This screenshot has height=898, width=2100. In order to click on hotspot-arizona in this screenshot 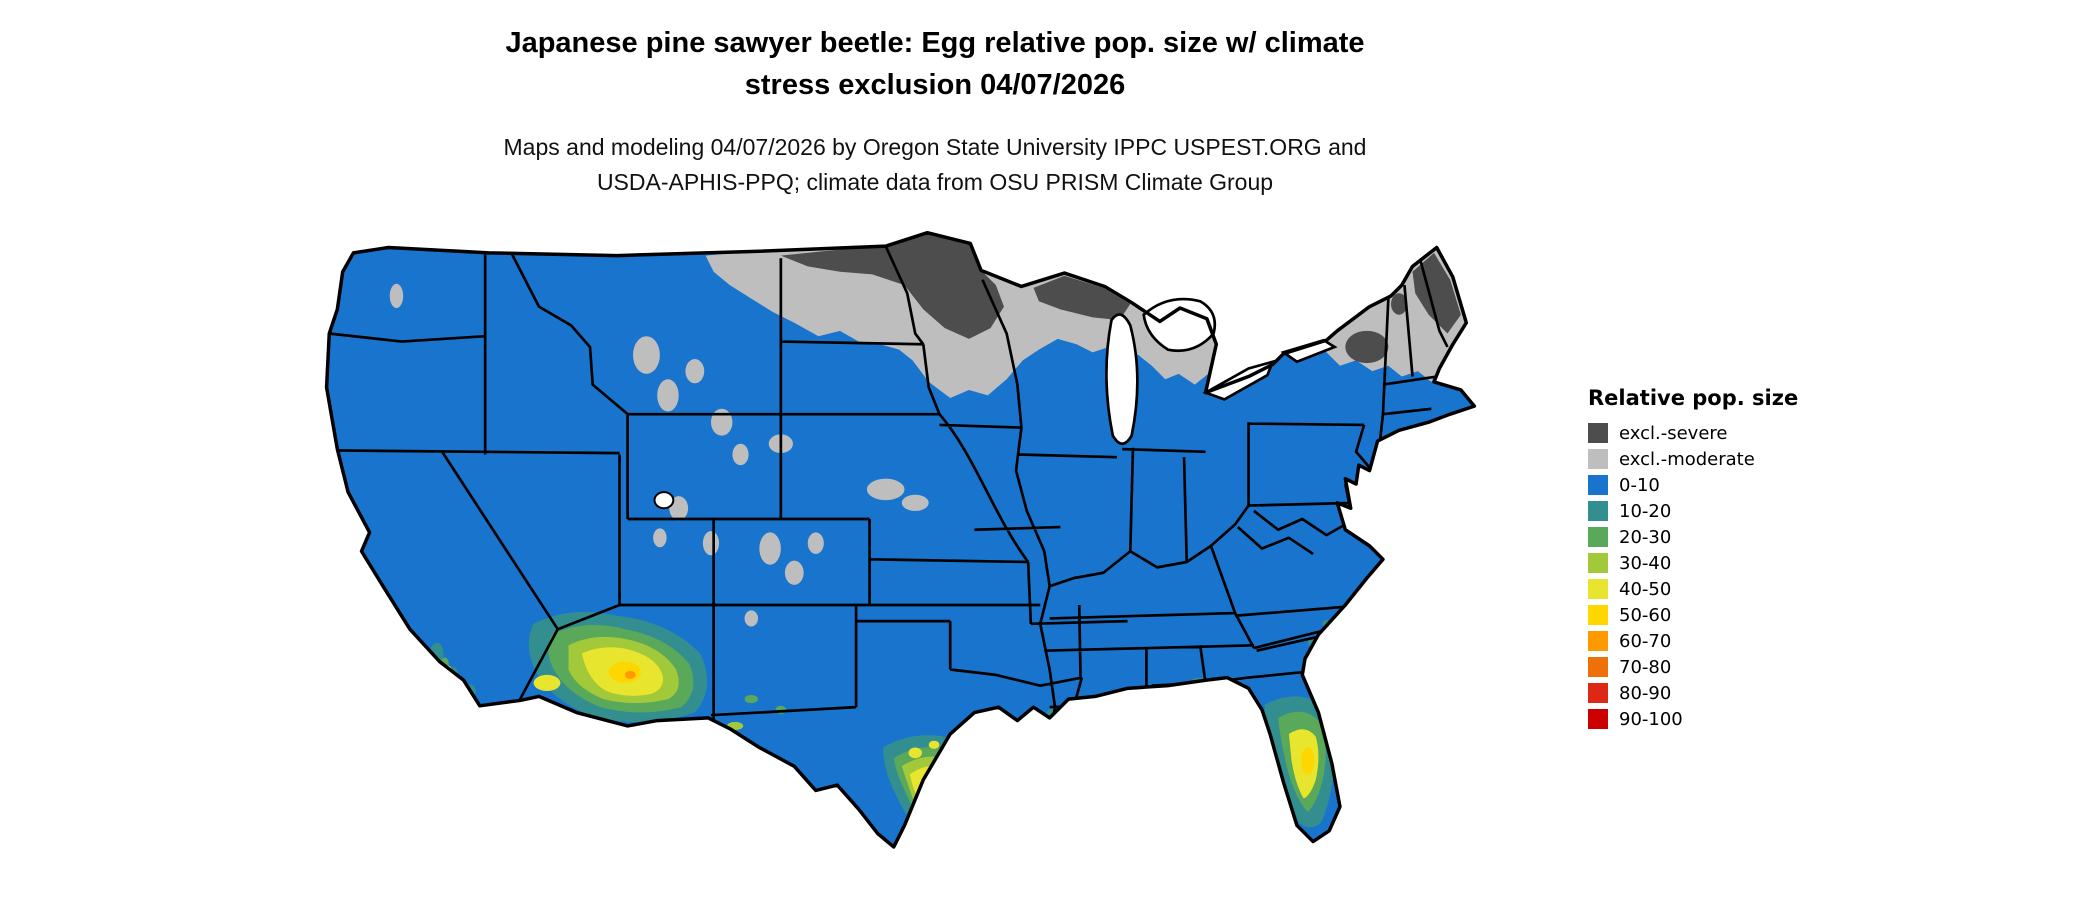, I will do `click(657, 670)`.